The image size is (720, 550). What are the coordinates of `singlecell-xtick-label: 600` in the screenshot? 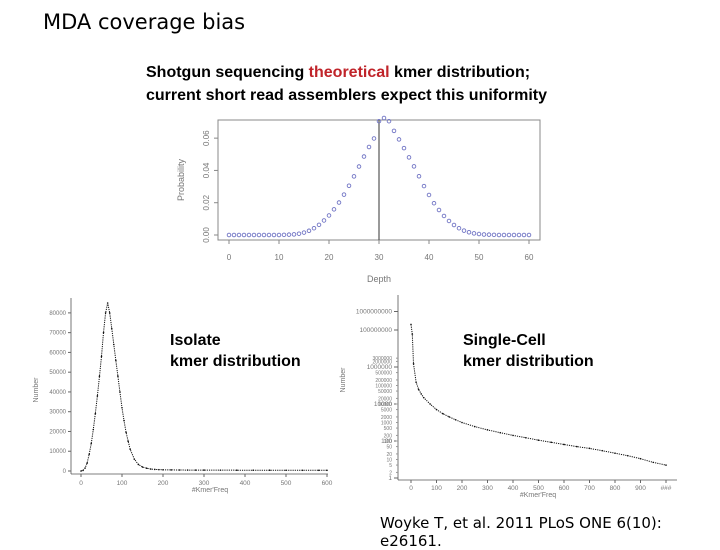 It's located at (564, 488).